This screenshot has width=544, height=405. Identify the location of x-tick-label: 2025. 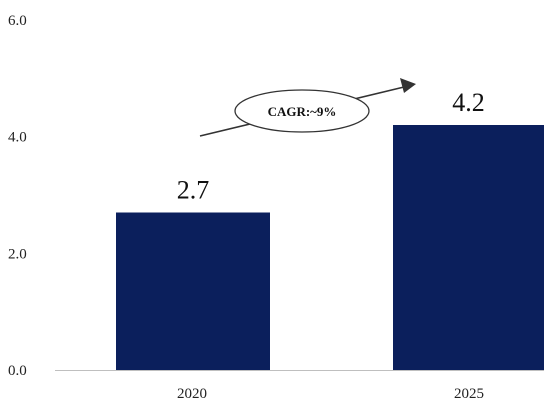
(469, 394).